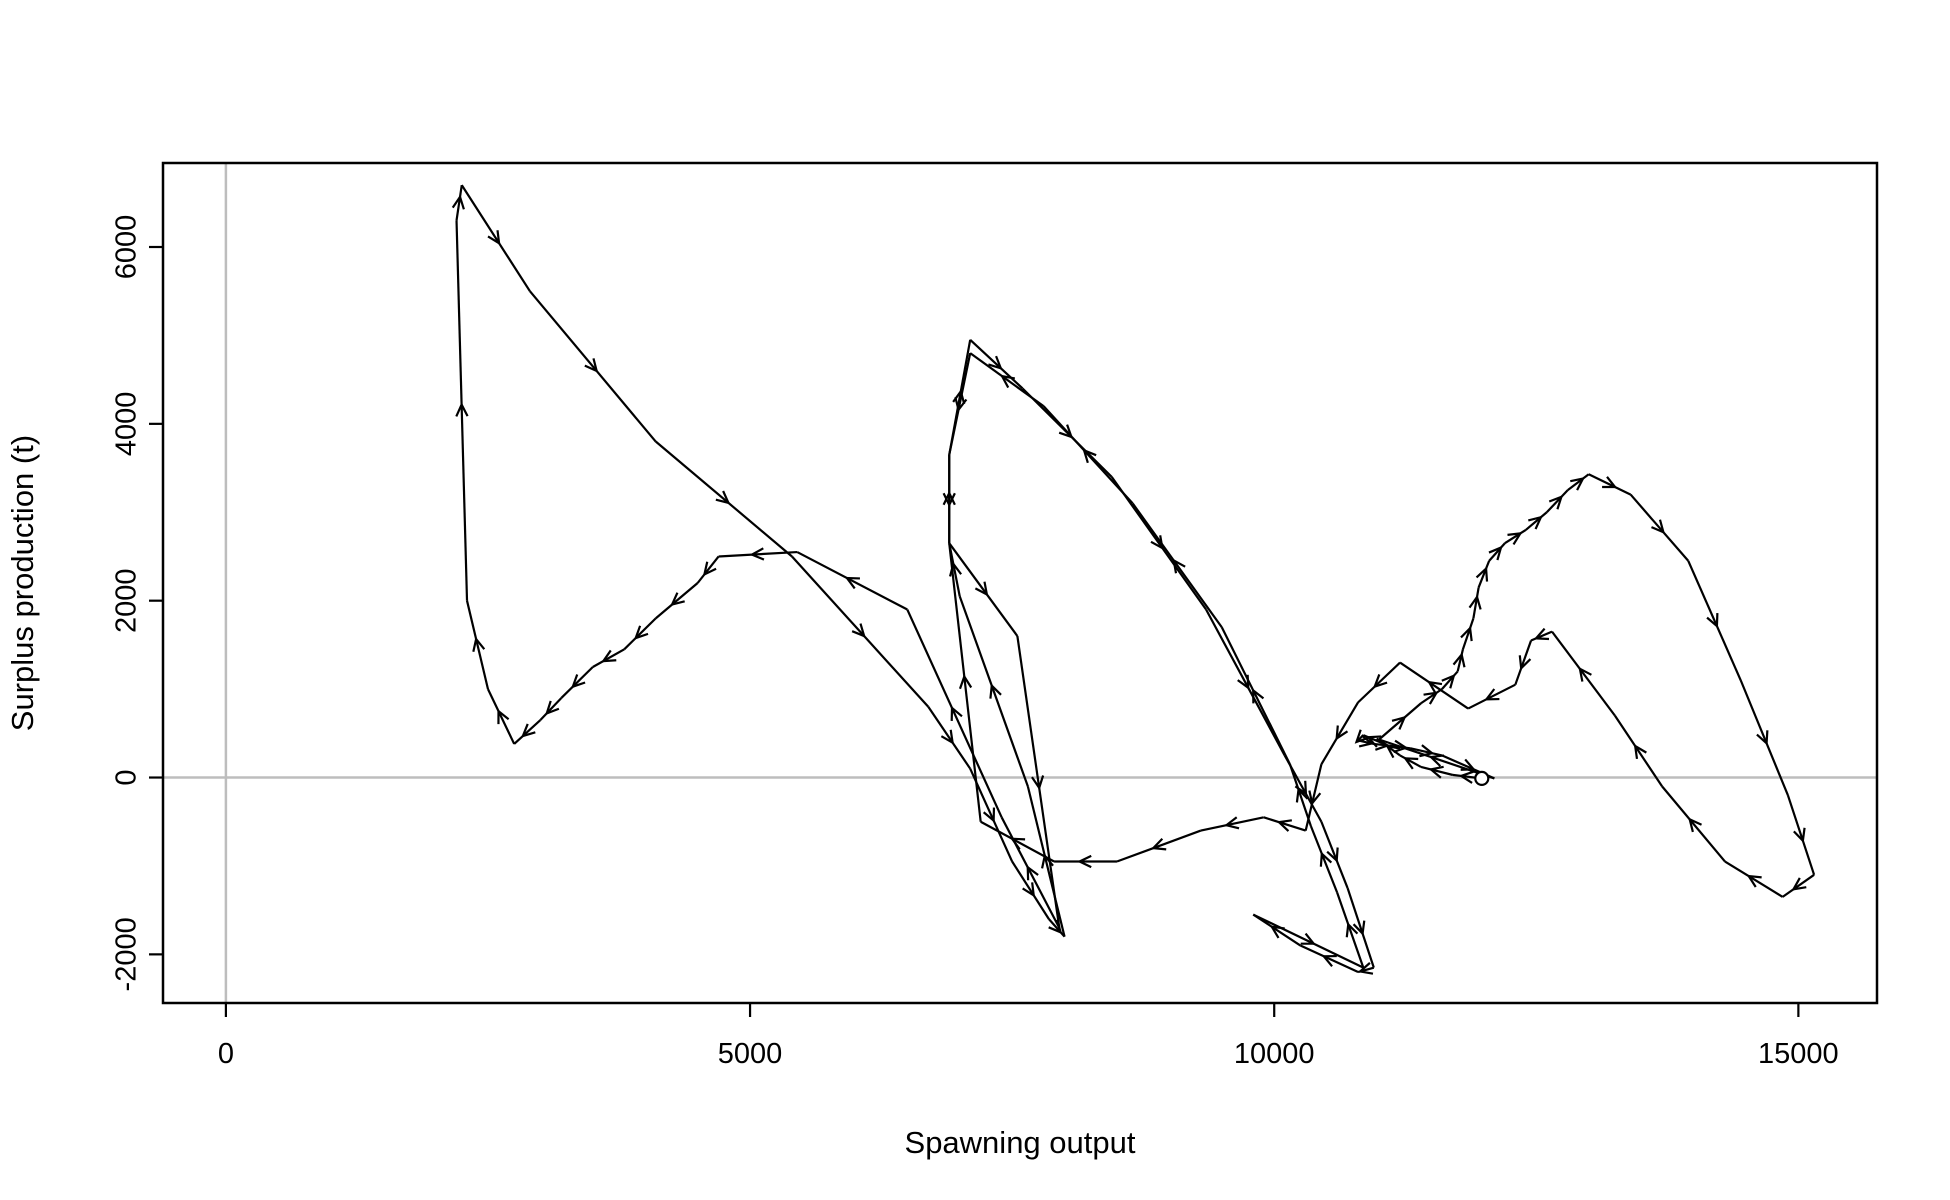 This screenshot has height=1200, width=1950. What do you see at coordinates (750, 1054) in the screenshot?
I see `x-tick-label: 5000` at bounding box center [750, 1054].